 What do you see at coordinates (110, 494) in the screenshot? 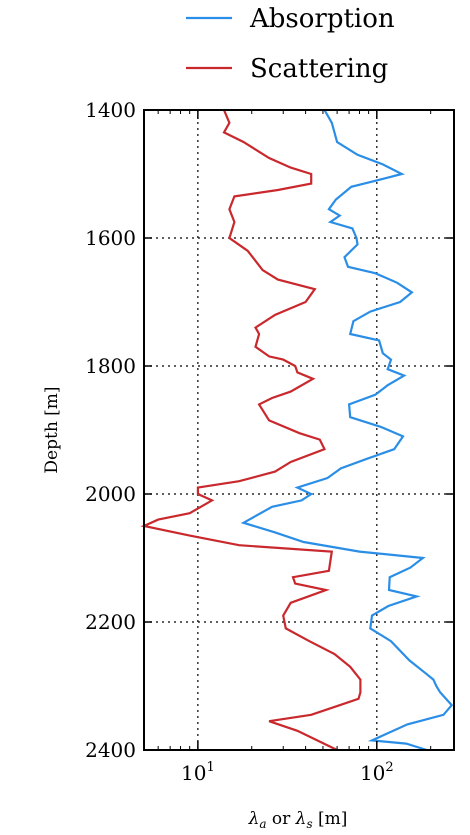
I see `y-tick-label: 2000` at bounding box center [110, 494].